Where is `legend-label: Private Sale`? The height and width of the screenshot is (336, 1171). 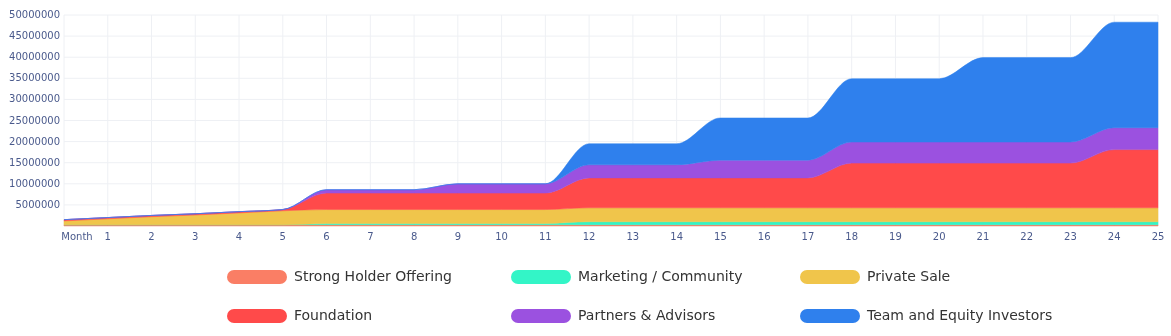
legend-label: Private Sale is located at coordinates (909, 276).